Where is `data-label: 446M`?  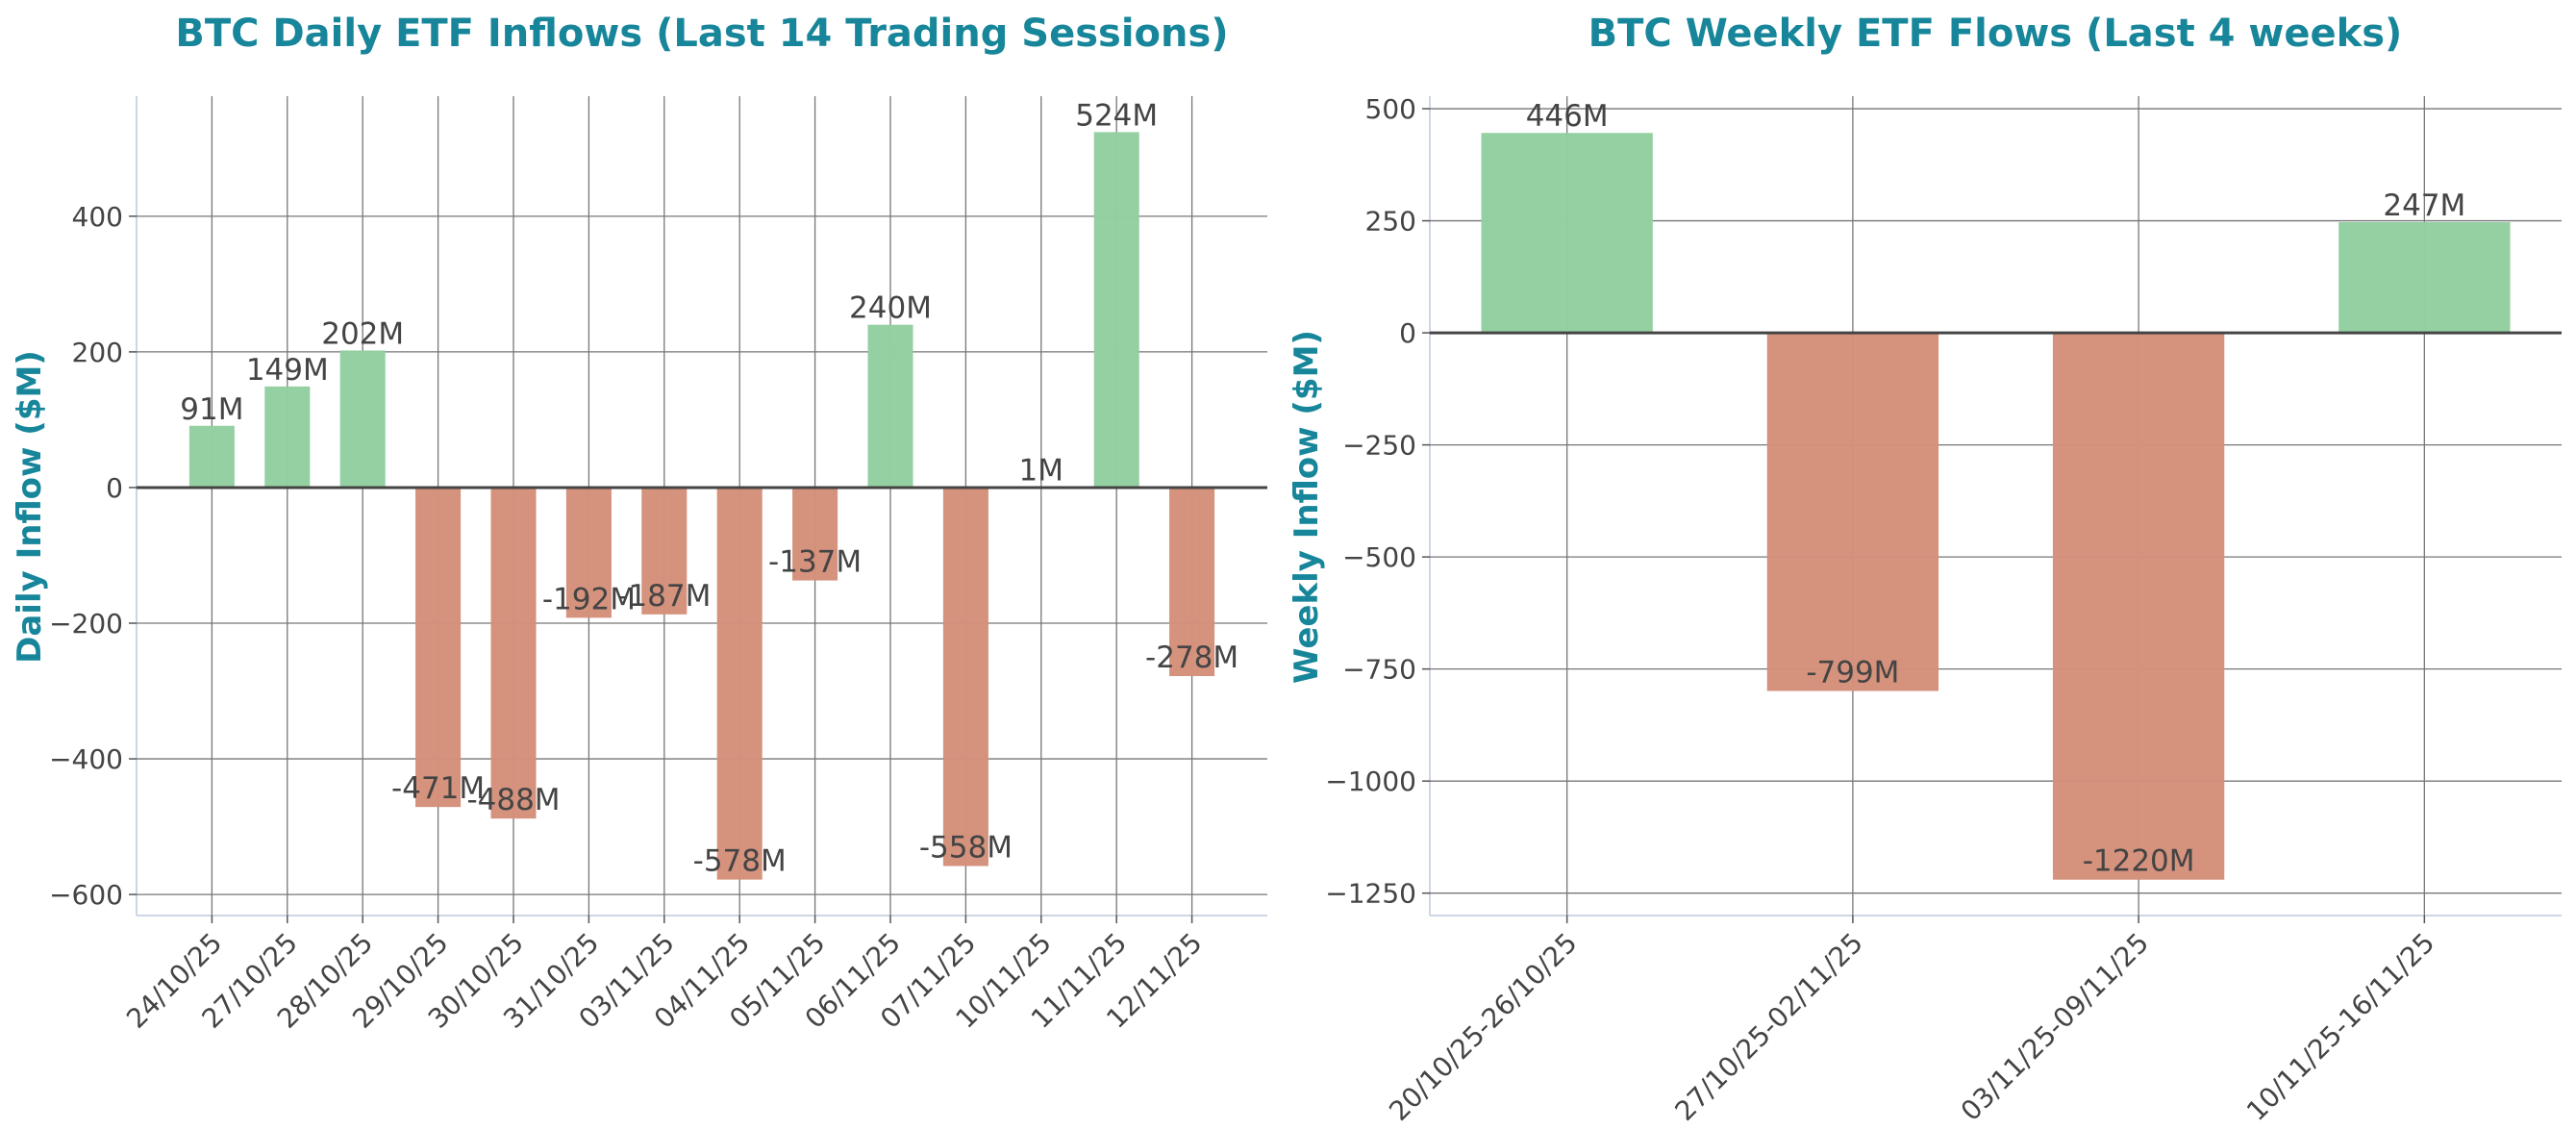 data-label: 446M is located at coordinates (1567, 116).